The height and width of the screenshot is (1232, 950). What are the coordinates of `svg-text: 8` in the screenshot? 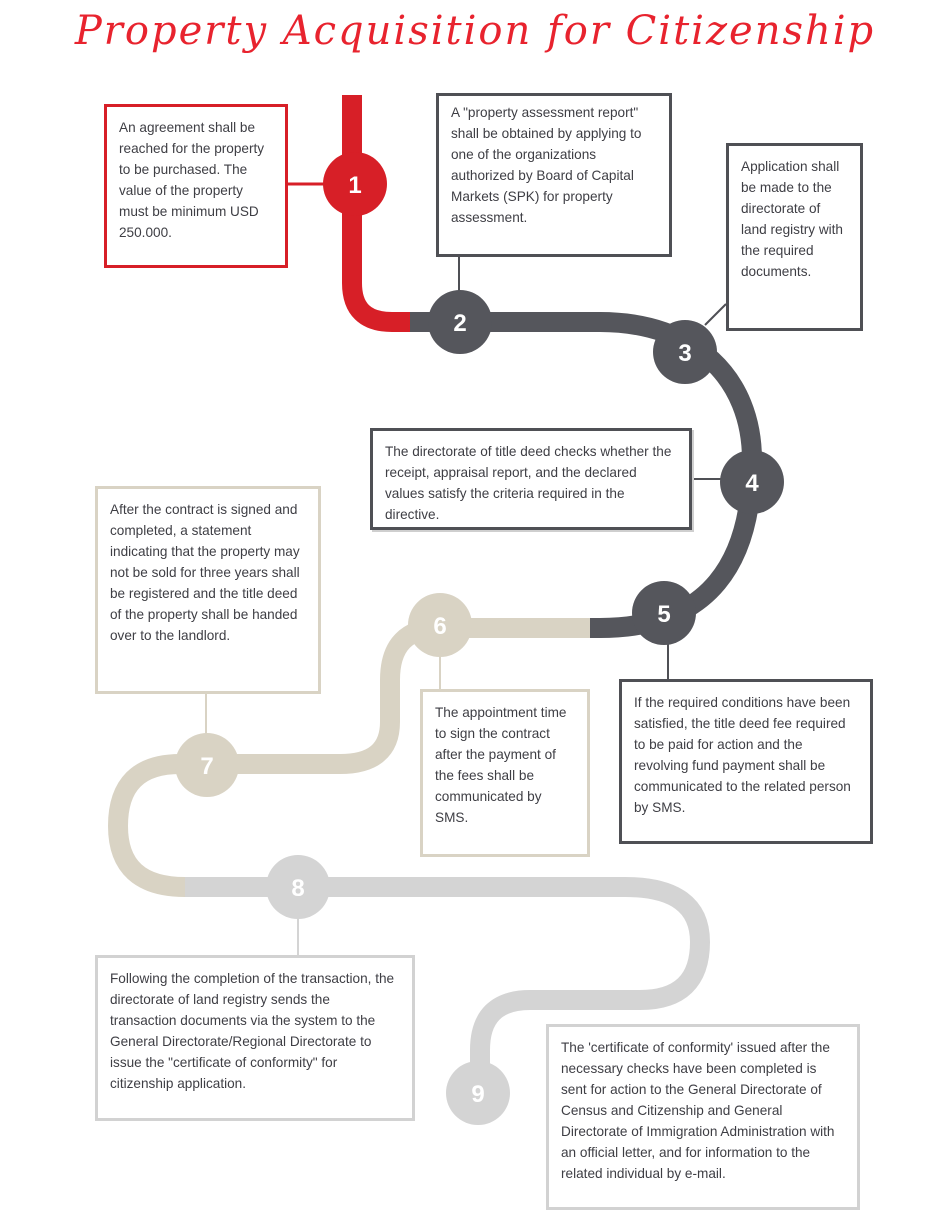 It's located at (297, 888).